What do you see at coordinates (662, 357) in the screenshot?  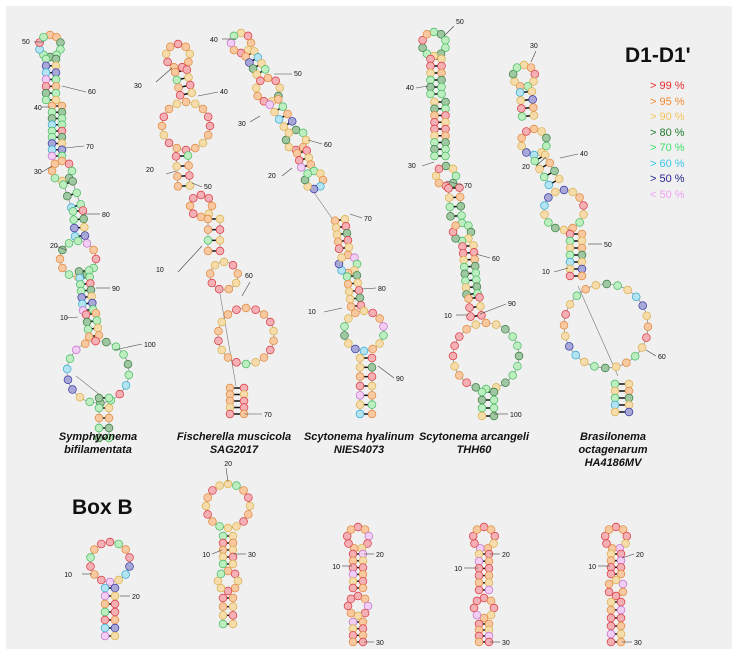 I see `s5-position-label: 60` at bounding box center [662, 357].